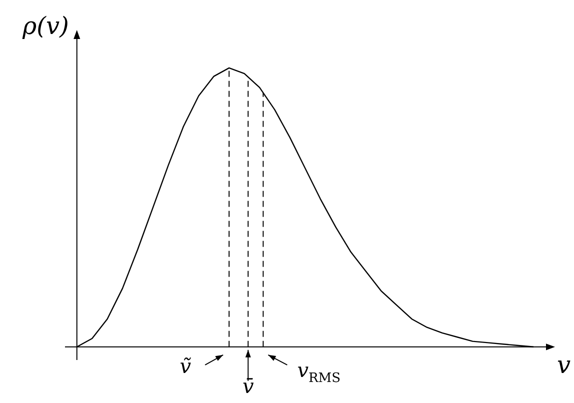 The width and height of the screenshot is (574, 403). What do you see at coordinates (45, 26) in the screenshot?
I see `y-axis-title: ρ(v)` at bounding box center [45, 26].